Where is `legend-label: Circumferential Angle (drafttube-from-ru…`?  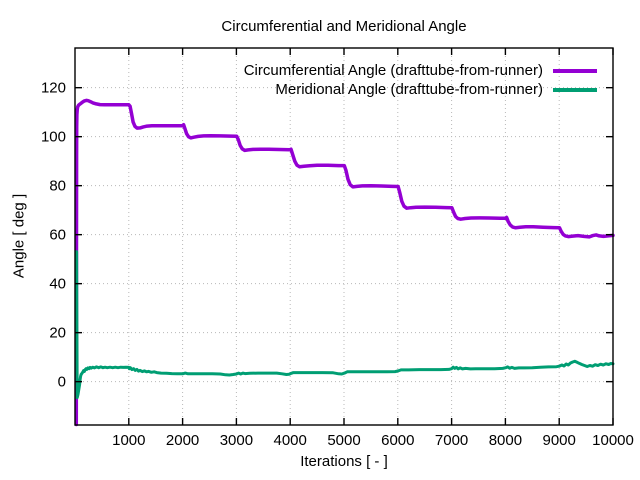 legend-label: Circumferential Angle (drafttube-from-ru… is located at coordinates (393, 70).